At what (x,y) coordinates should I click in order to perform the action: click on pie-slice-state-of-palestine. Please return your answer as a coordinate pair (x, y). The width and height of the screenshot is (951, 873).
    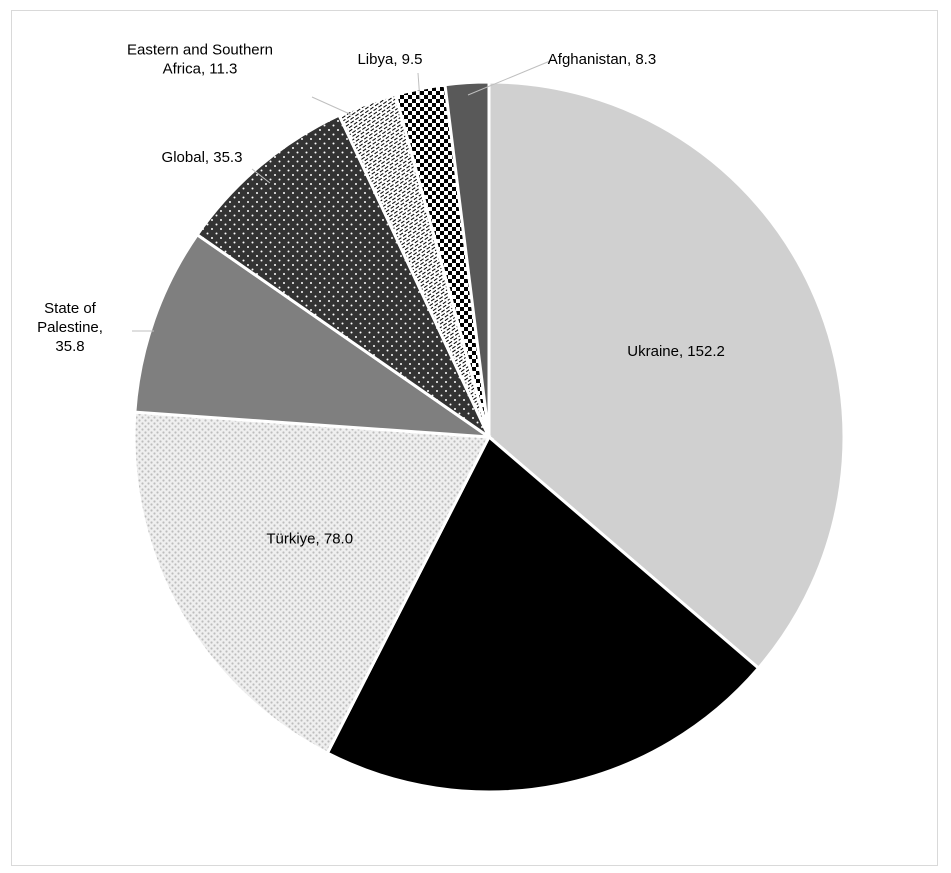
    Looking at the image, I should click on (314, 335).